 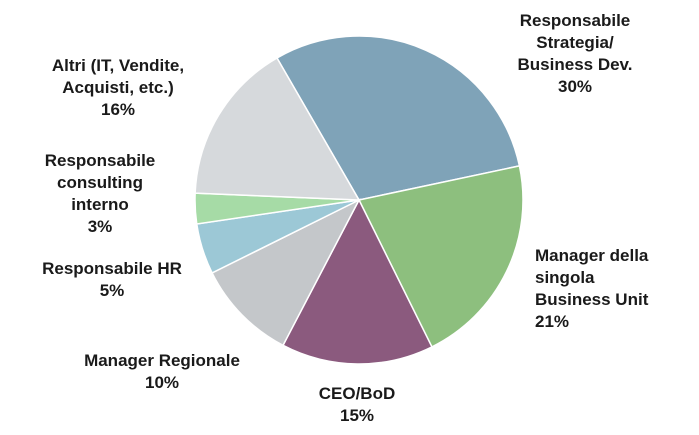 What do you see at coordinates (162, 372) in the screenshot?
I see `slice-label: Manager Regionale 10%` at bounding box center [162, 372].